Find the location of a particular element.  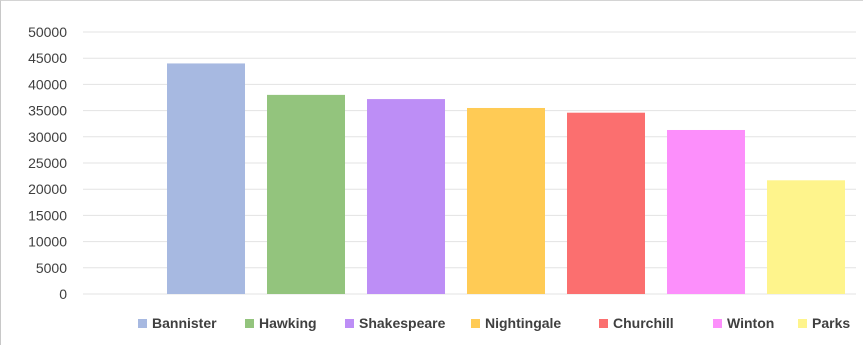

legend-label-bannister: Bannister is located at coordinates (184, 323).